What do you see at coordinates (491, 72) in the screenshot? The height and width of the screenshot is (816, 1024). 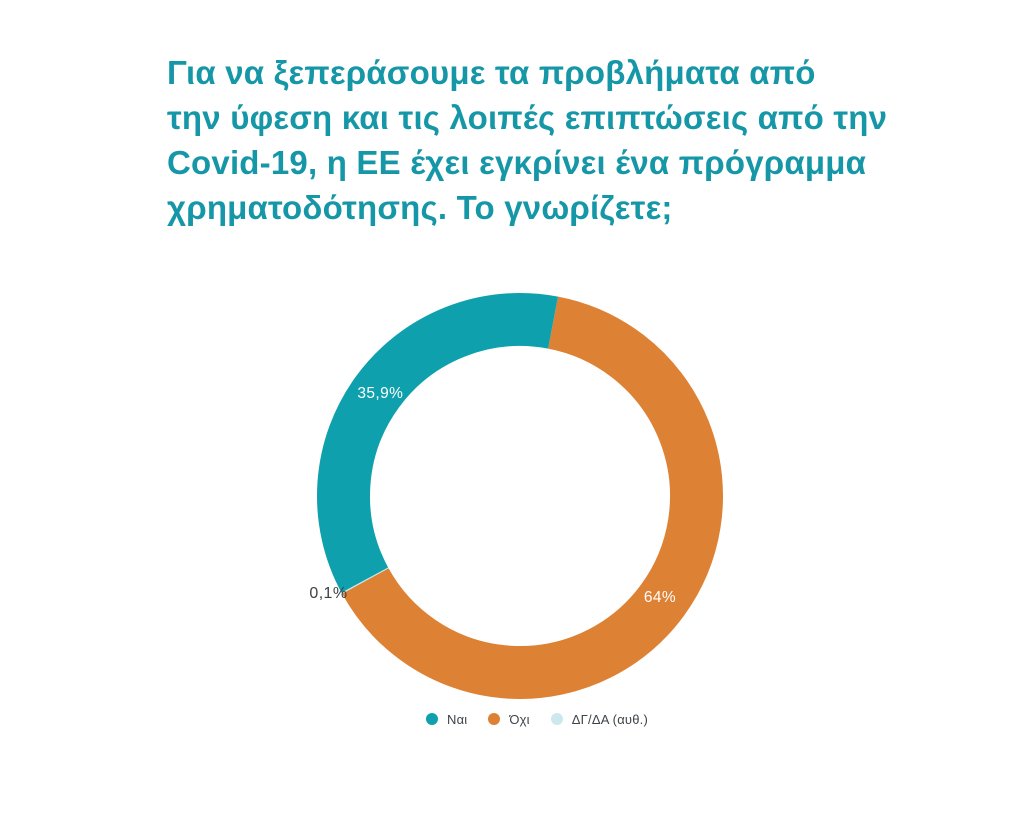 I see `title-line: Για να ξεπεράσουμε τα προβλήματα από` at bounding box center [491, 72].